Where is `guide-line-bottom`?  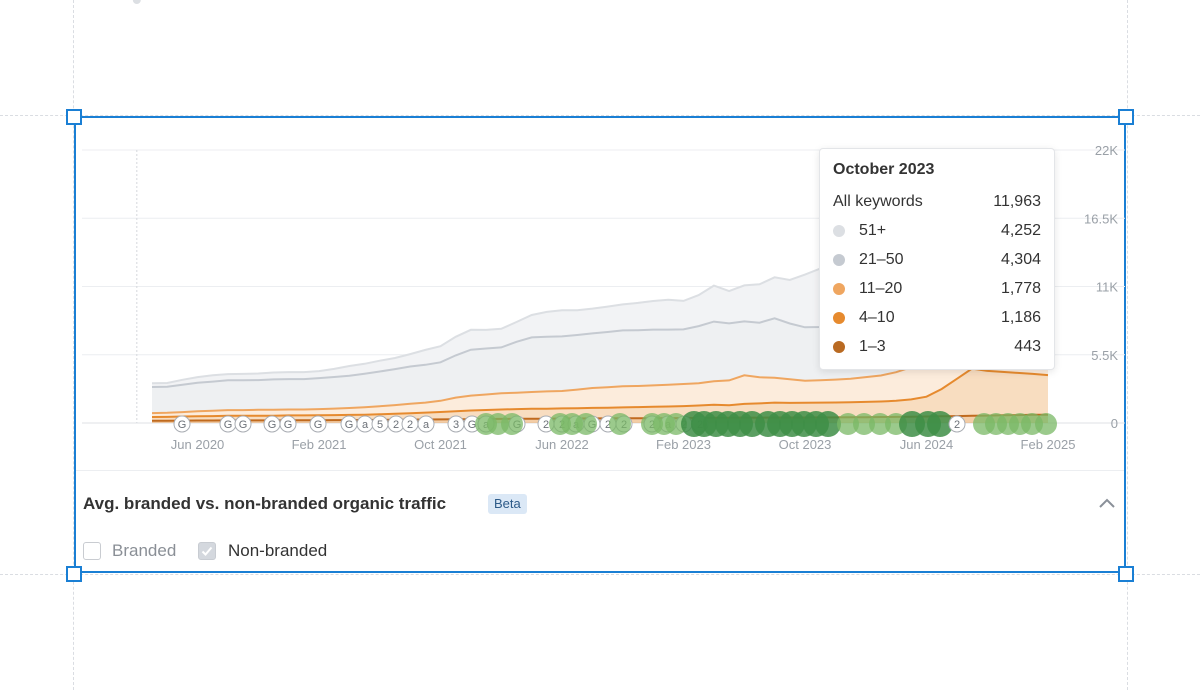
guide-line-bottom is located at coordinates (600, 574).